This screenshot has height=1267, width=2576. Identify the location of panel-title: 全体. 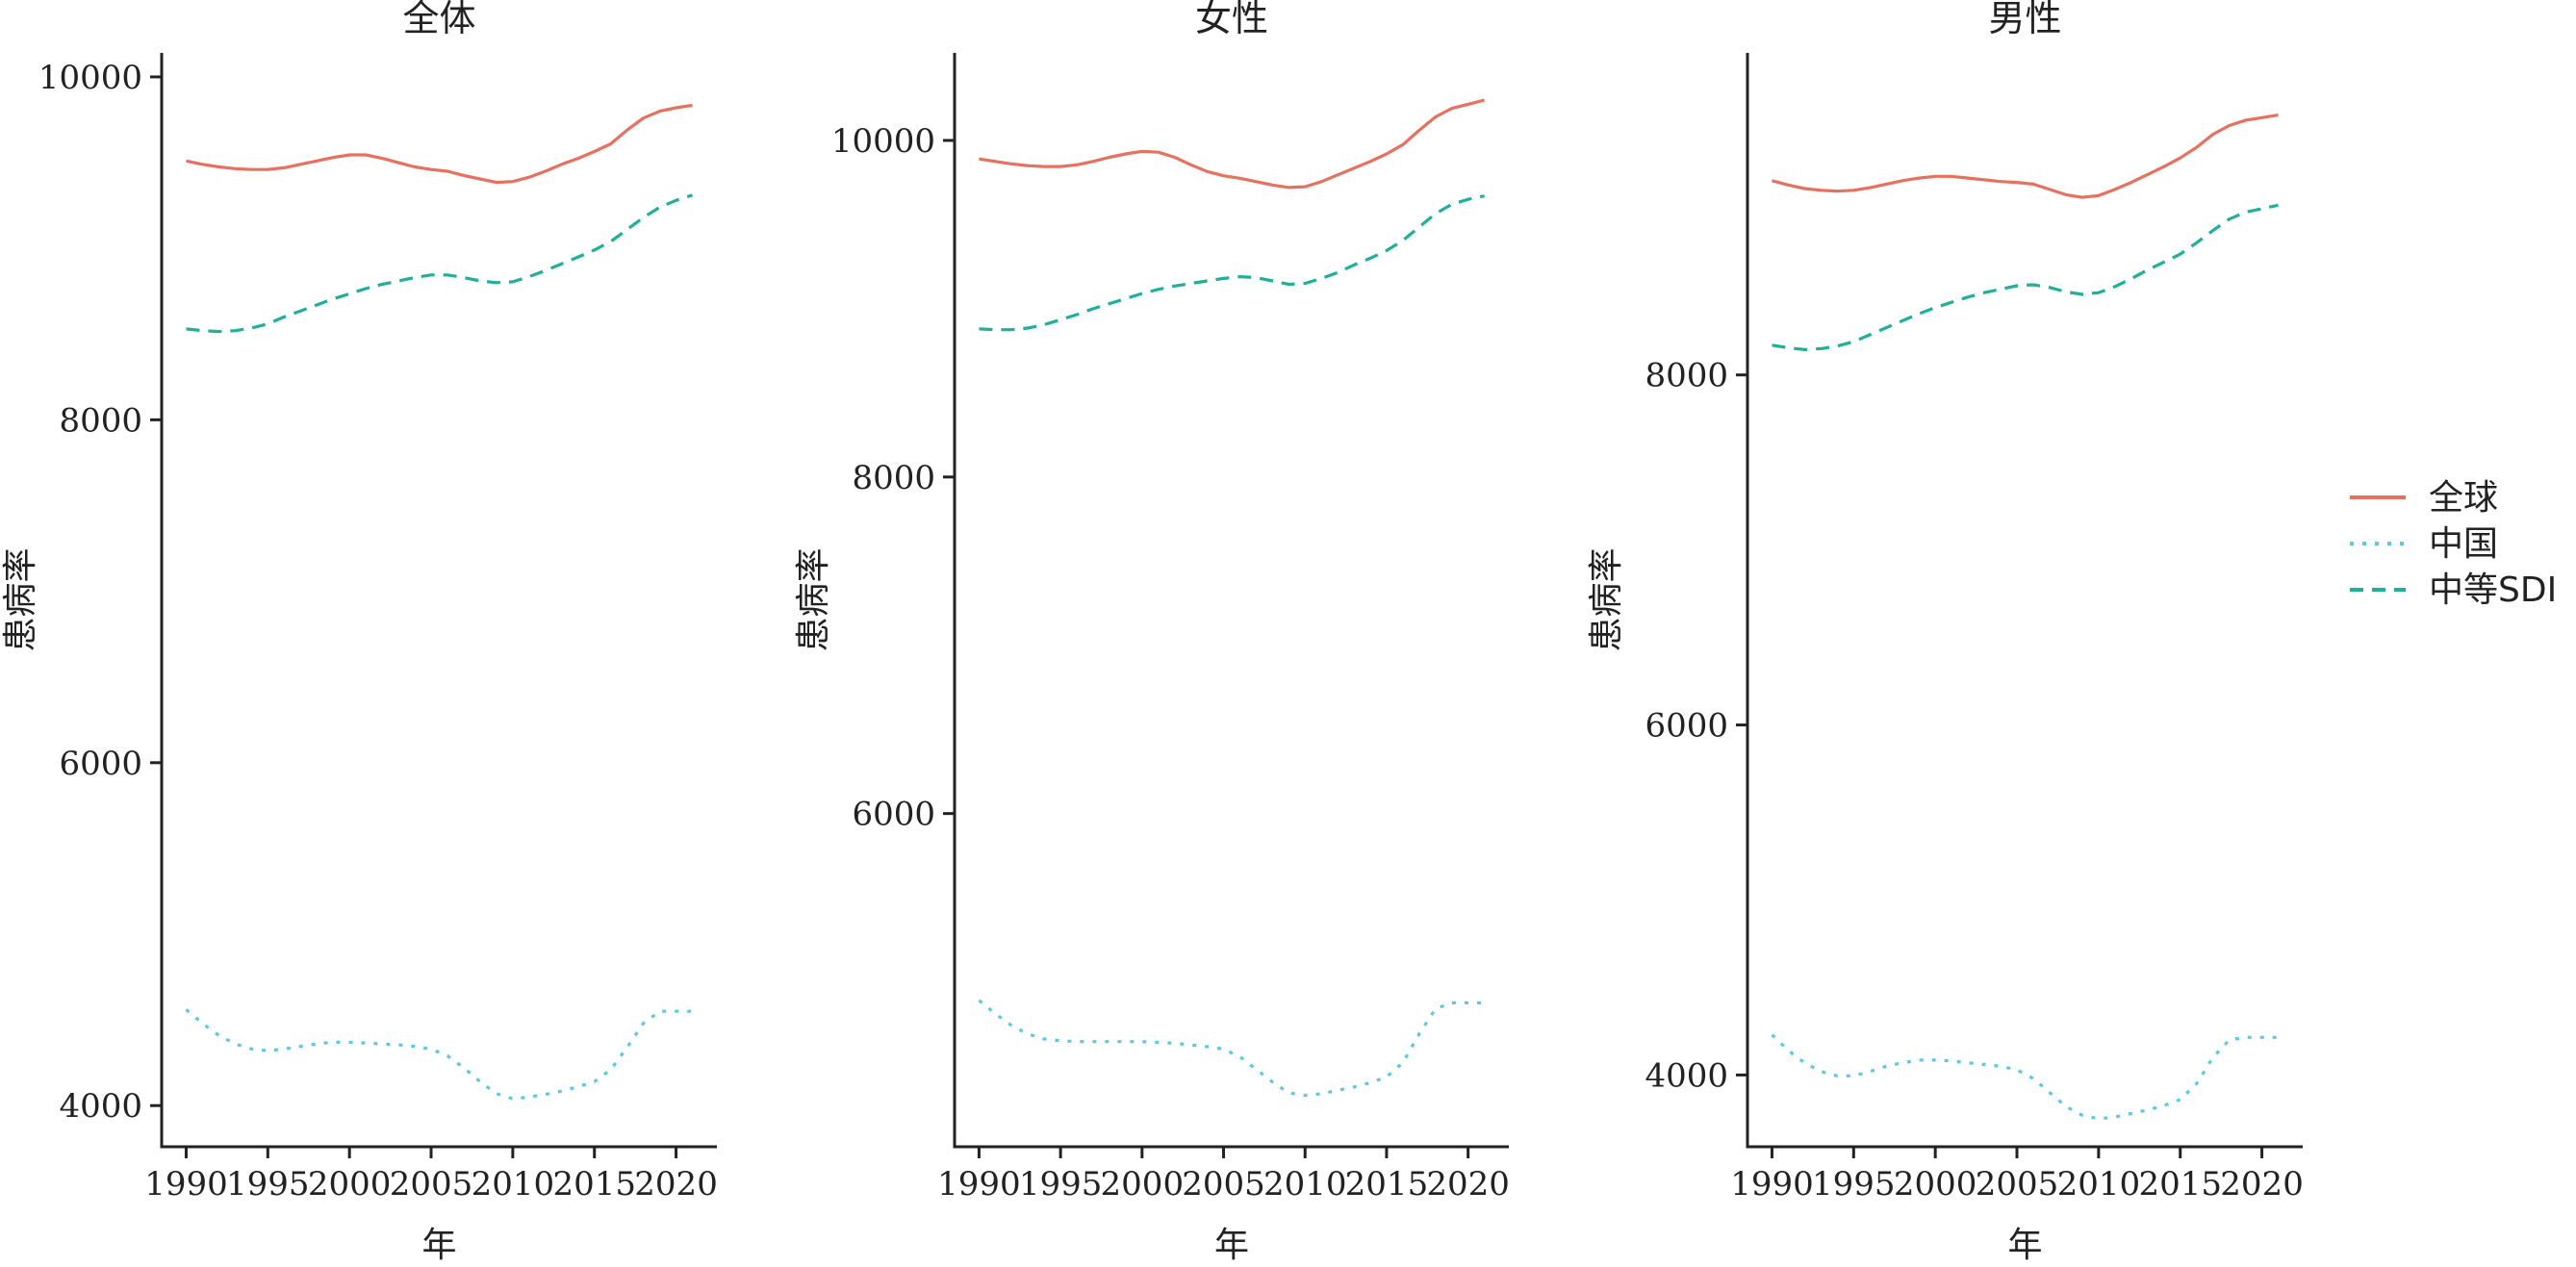
(438, 19).